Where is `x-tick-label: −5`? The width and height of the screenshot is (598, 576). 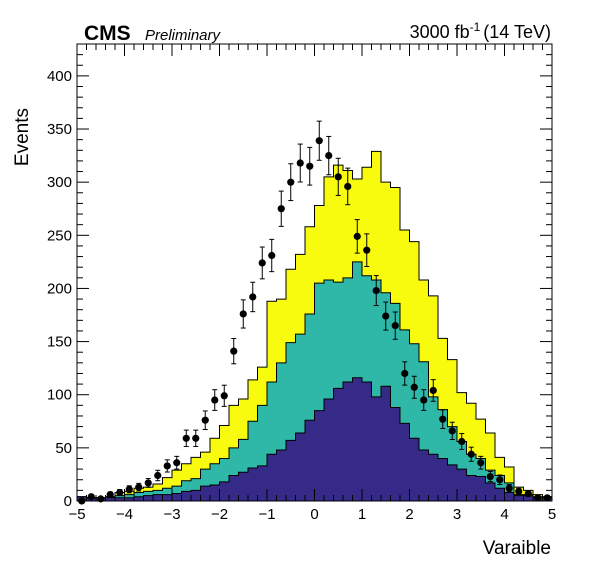 x-tick-label: −5 is located at coordinates (76, 514).